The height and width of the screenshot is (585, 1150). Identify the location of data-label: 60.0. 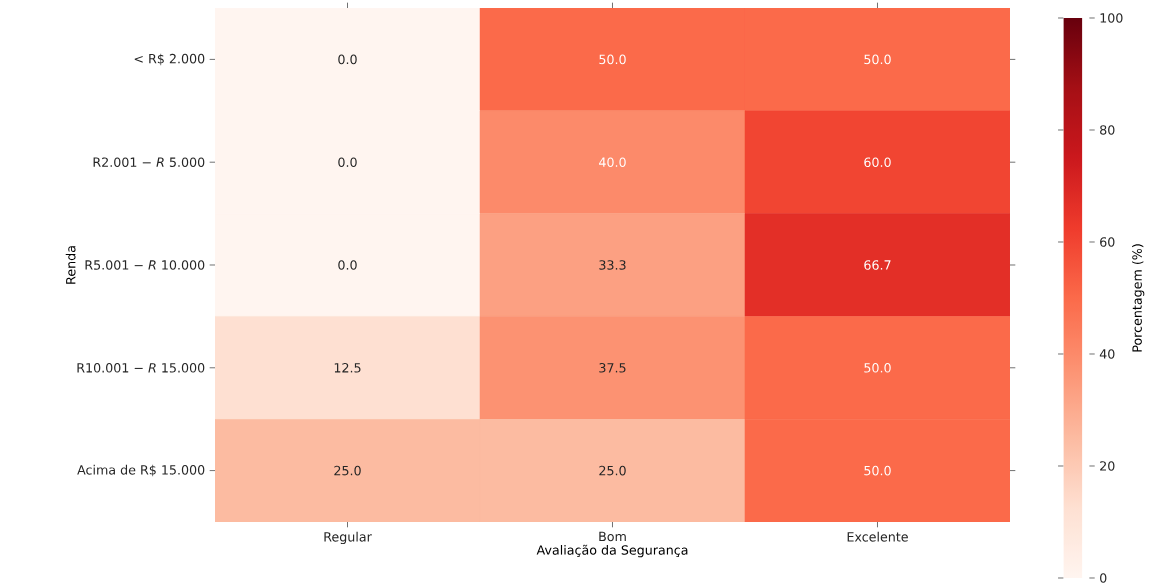
(877, 162).